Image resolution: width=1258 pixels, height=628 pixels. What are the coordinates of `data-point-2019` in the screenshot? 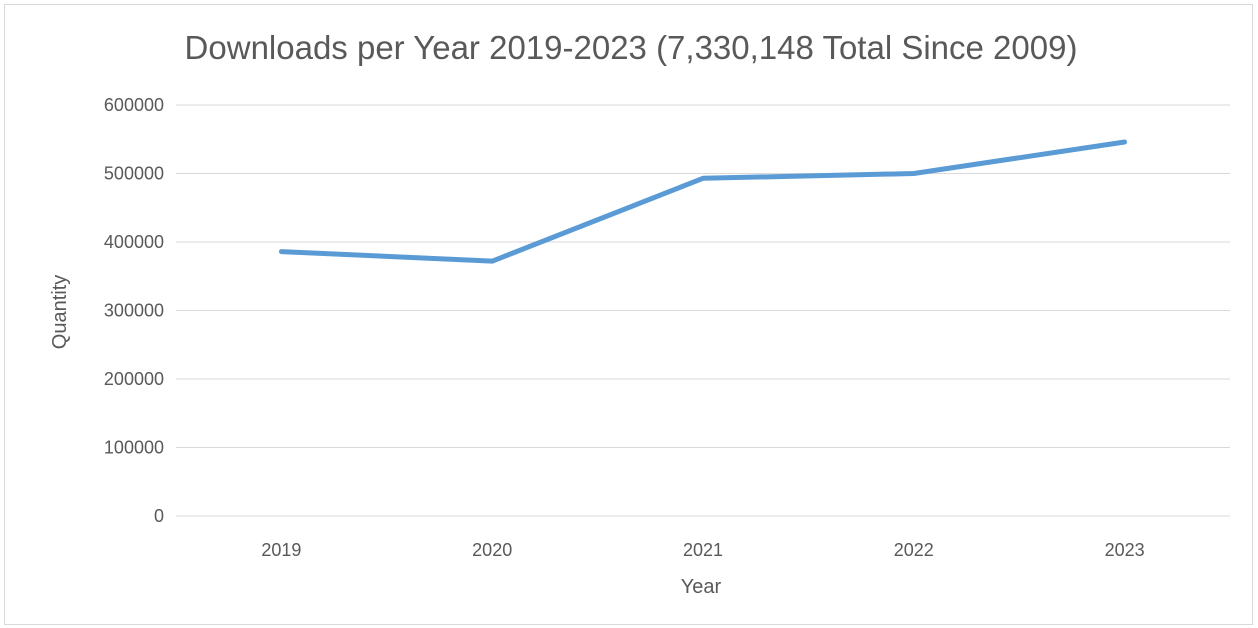 It's located at (281, 252).